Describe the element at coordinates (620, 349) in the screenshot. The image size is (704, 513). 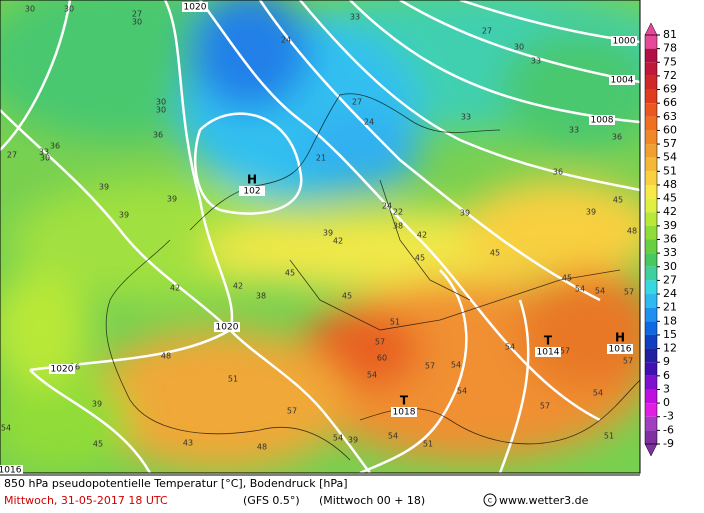
I see `system-pressure-box` at that location.